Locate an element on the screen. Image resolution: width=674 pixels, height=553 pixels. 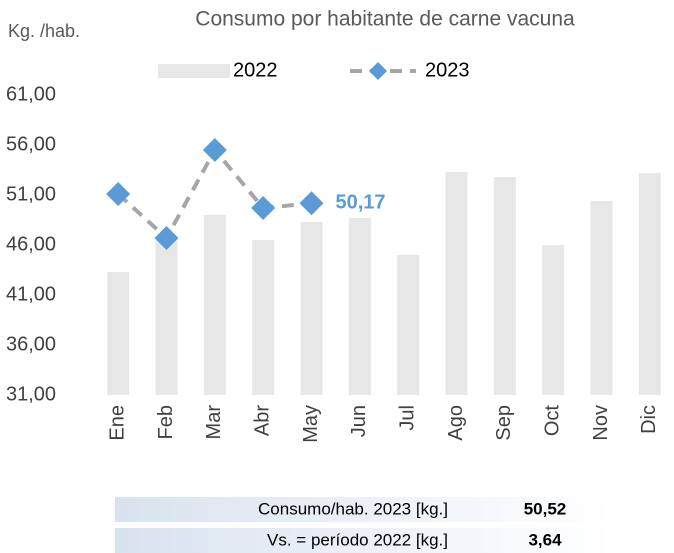
y-tick-label: 46,00 is located at coordinates (31, 244).